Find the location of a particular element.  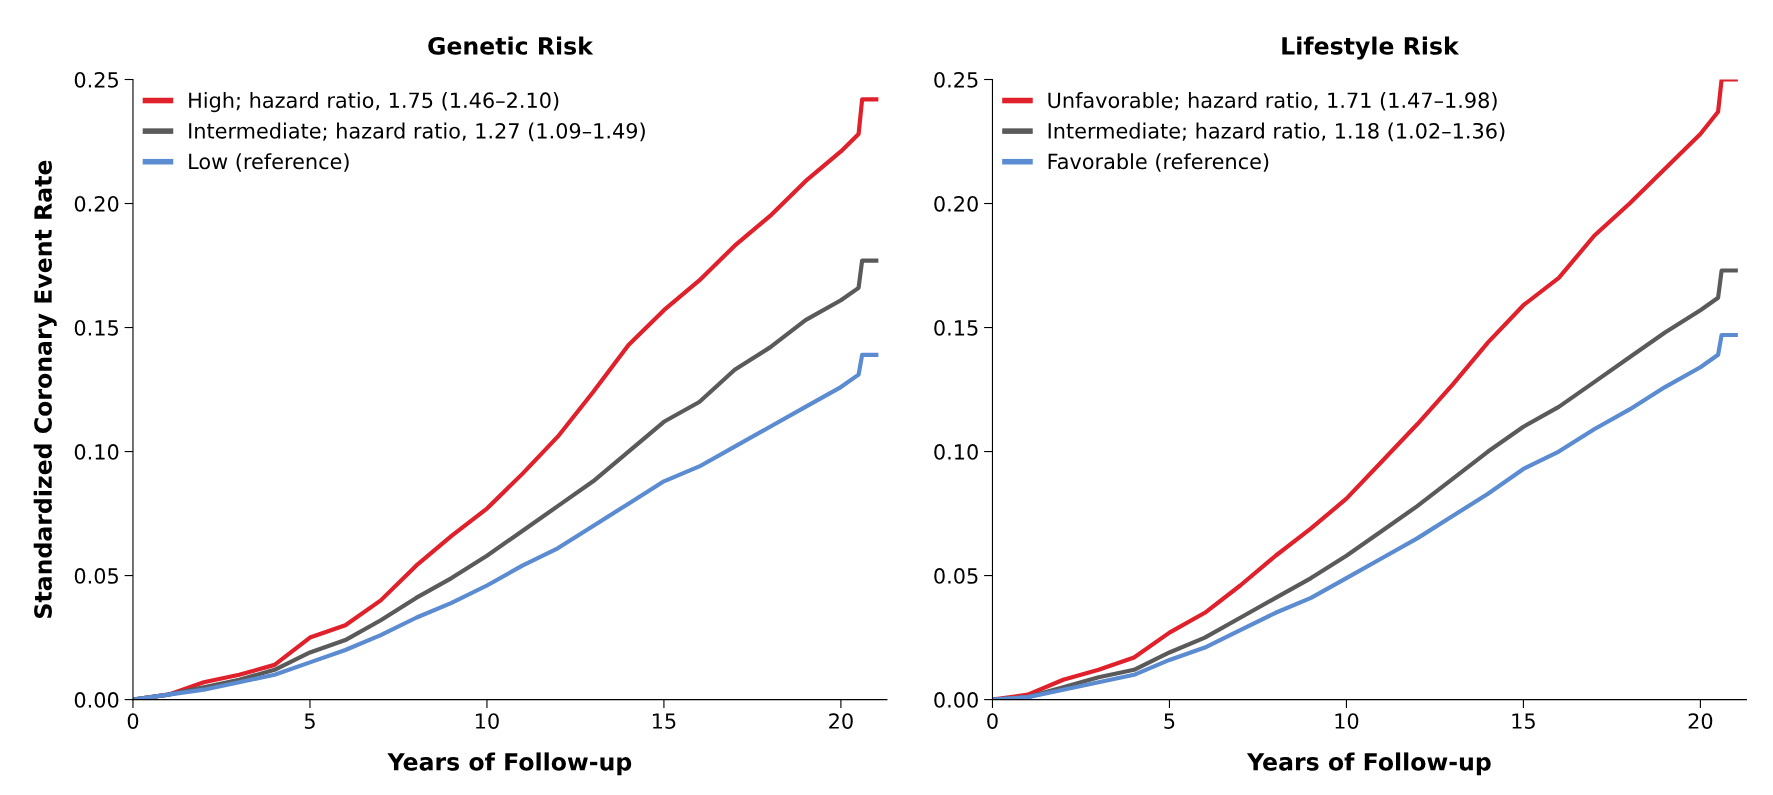

legend-label: Unfavorable; hazard ratio, 1.71 (1.47–1.98) is located at coordinates (1272, 101).